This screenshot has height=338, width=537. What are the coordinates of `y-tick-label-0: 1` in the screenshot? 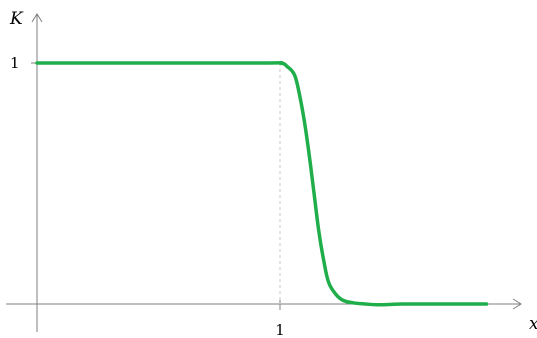 It's located at (15, 63).